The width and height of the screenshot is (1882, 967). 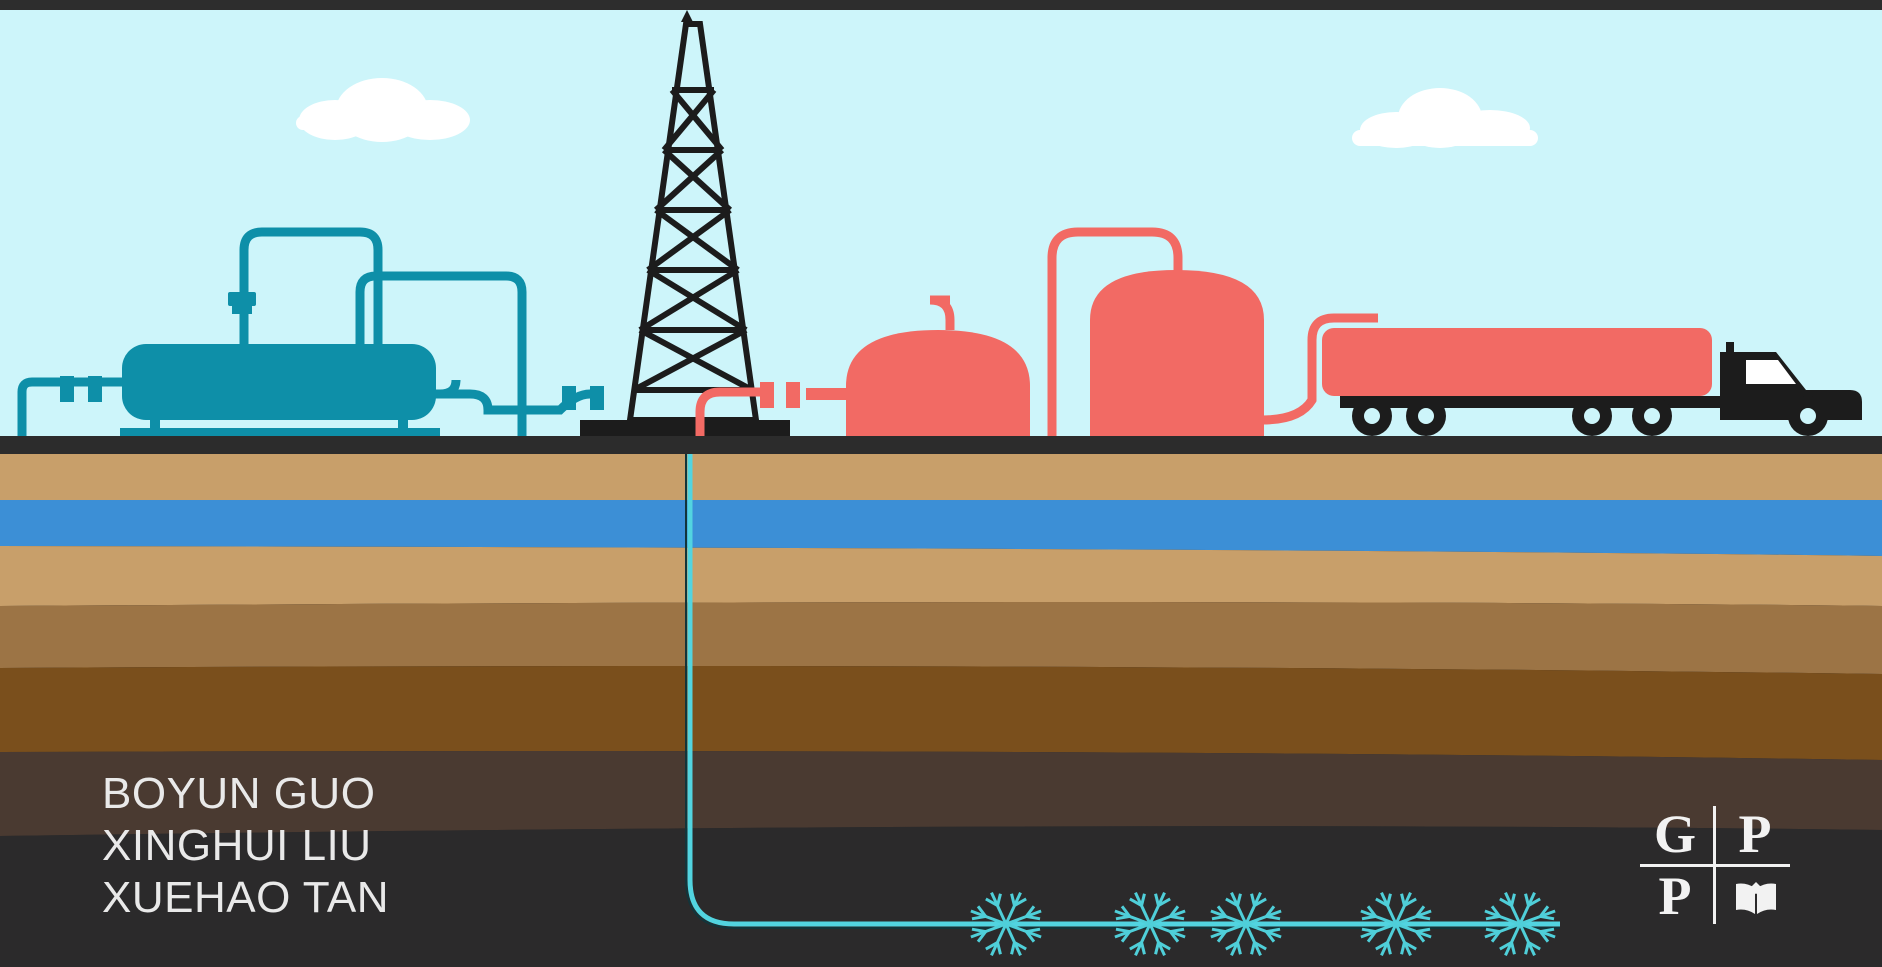 What do you see at coordinates (1674, 834) in the screenshot?
I see `logo-letter: G` at bounding box center [1674, 834].